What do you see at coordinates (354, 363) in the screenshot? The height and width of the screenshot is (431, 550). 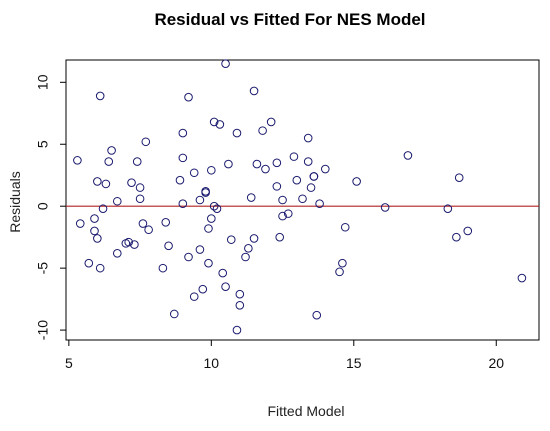 I see `x-tick-label: 15` at bounding box center [354, 363].